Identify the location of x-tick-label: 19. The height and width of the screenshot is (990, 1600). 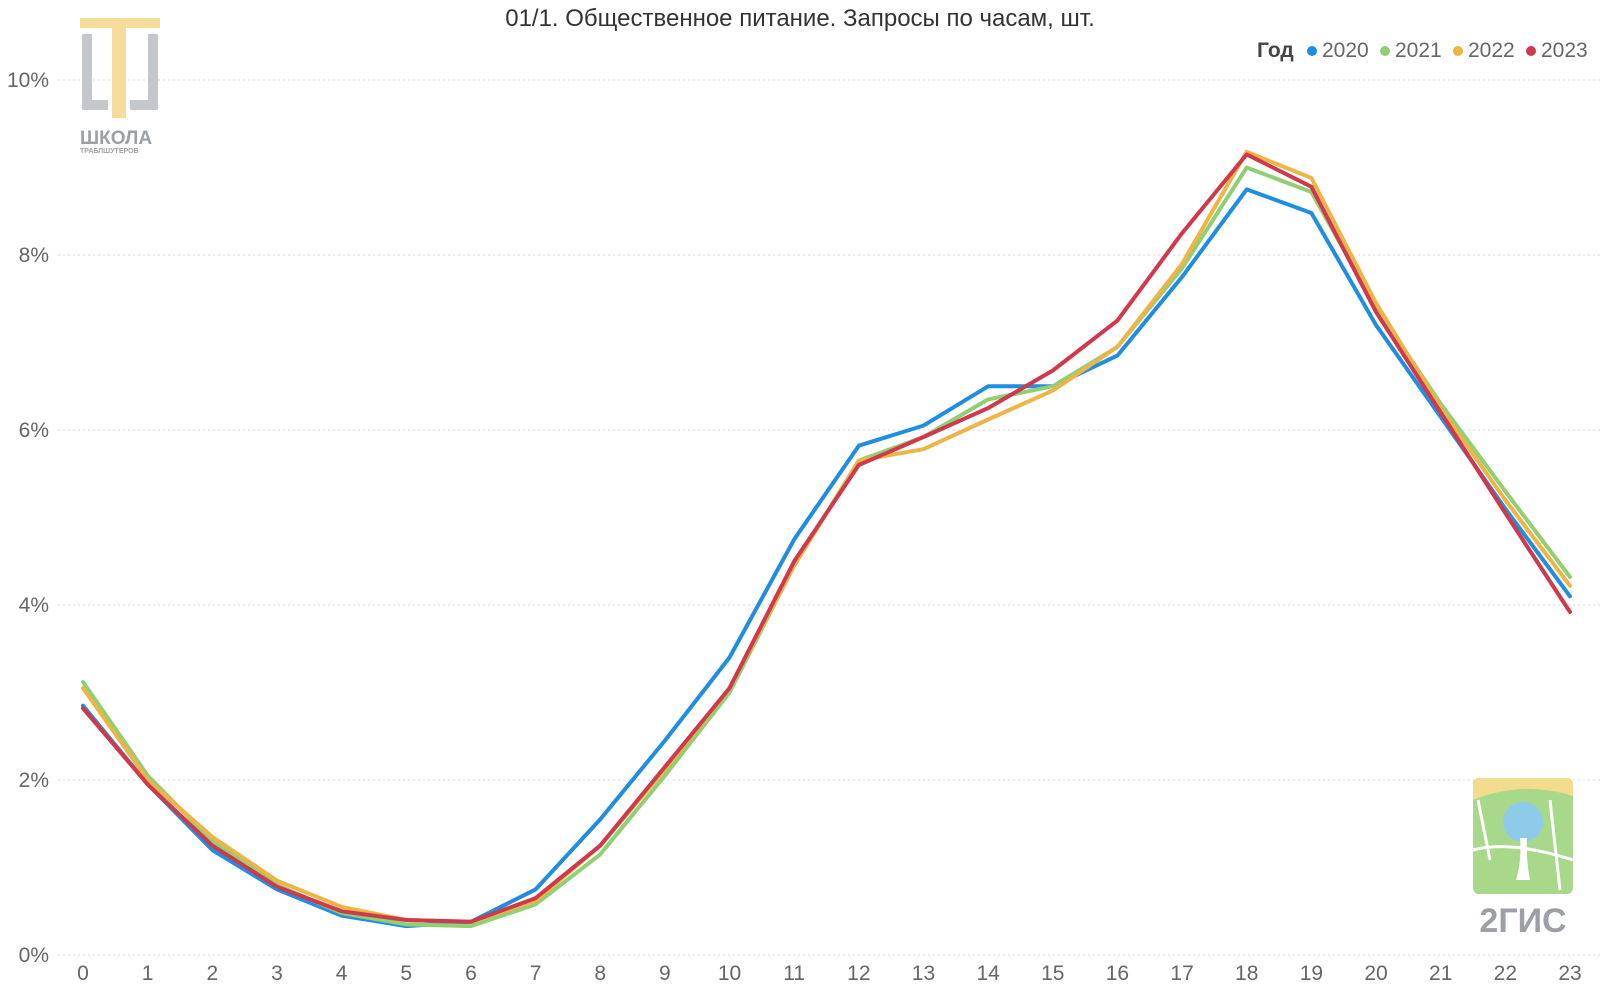
(1311, 973).